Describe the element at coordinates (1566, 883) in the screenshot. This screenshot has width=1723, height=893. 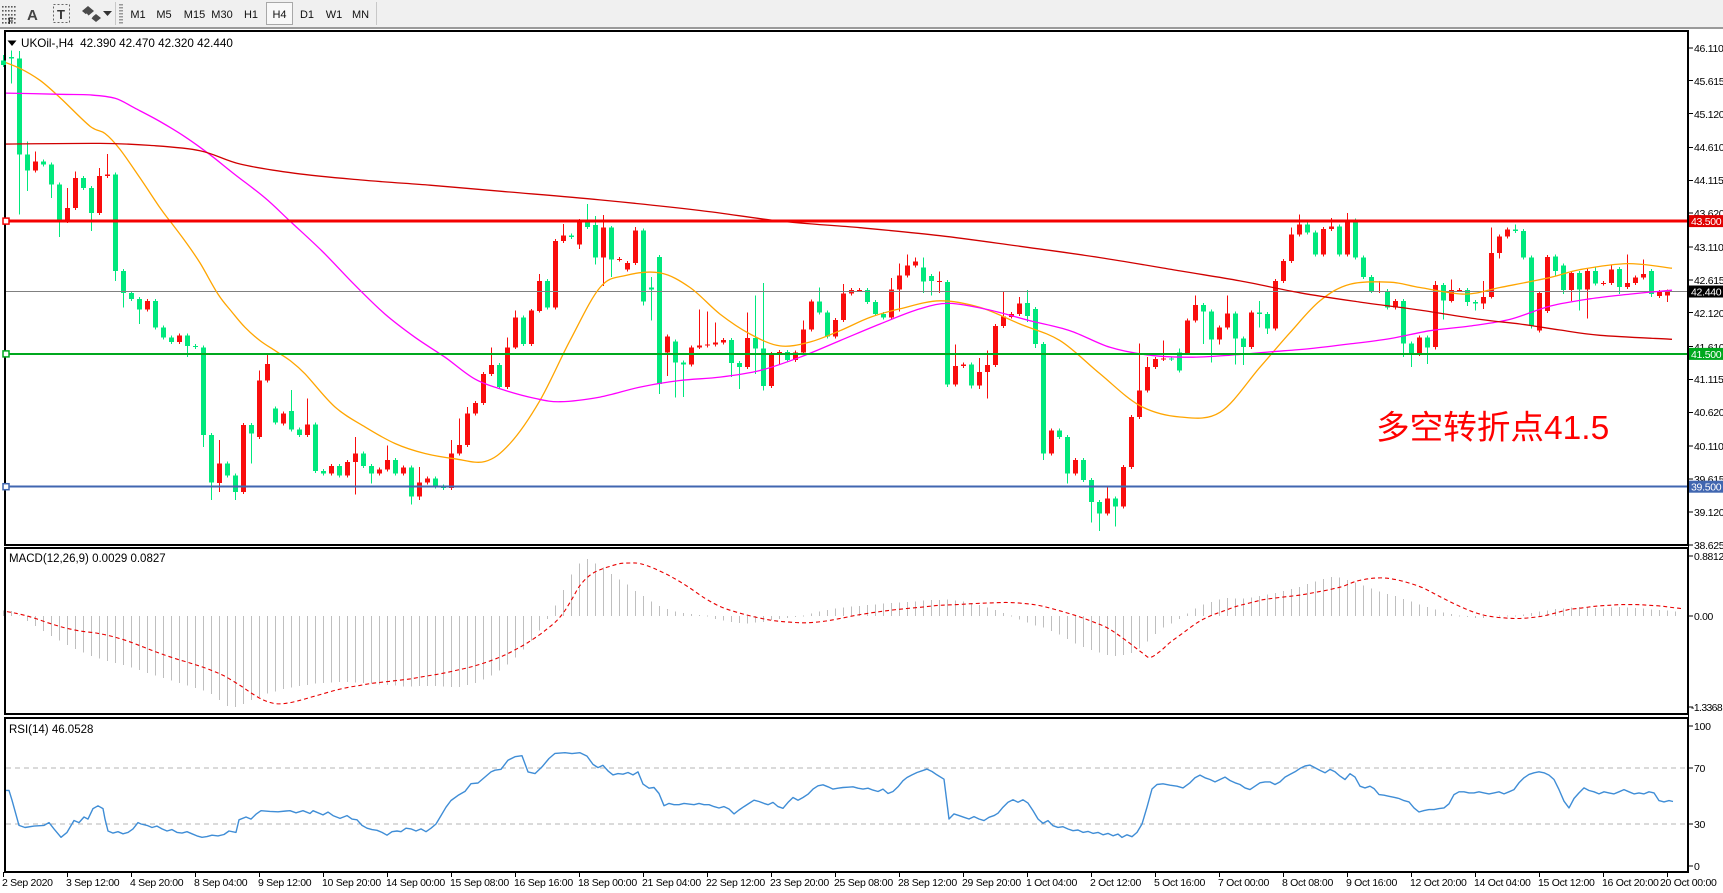
I see `svg-text: 15 Oct 12:00` at that location.